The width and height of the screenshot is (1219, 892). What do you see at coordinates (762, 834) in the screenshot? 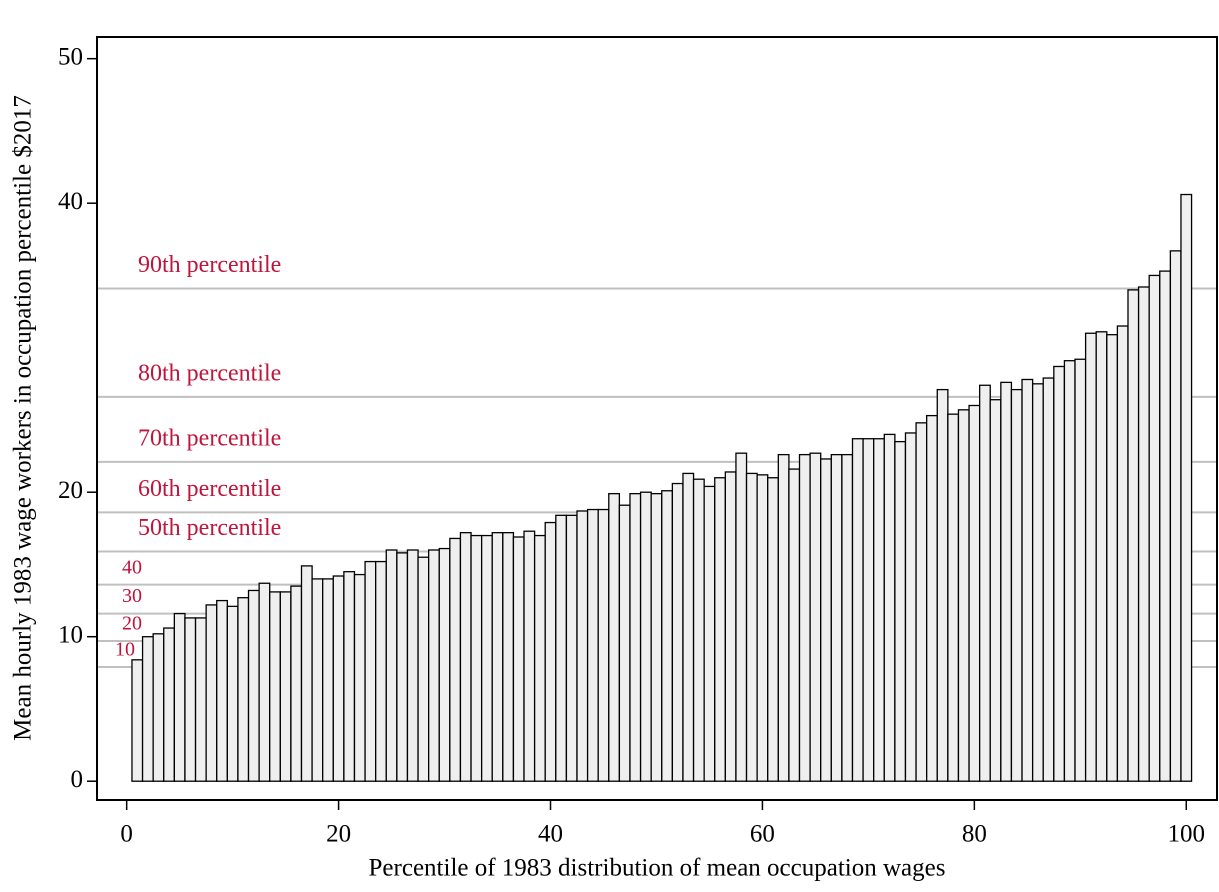
I see `x-tick-label: 60` at bounding box center [762, 834].